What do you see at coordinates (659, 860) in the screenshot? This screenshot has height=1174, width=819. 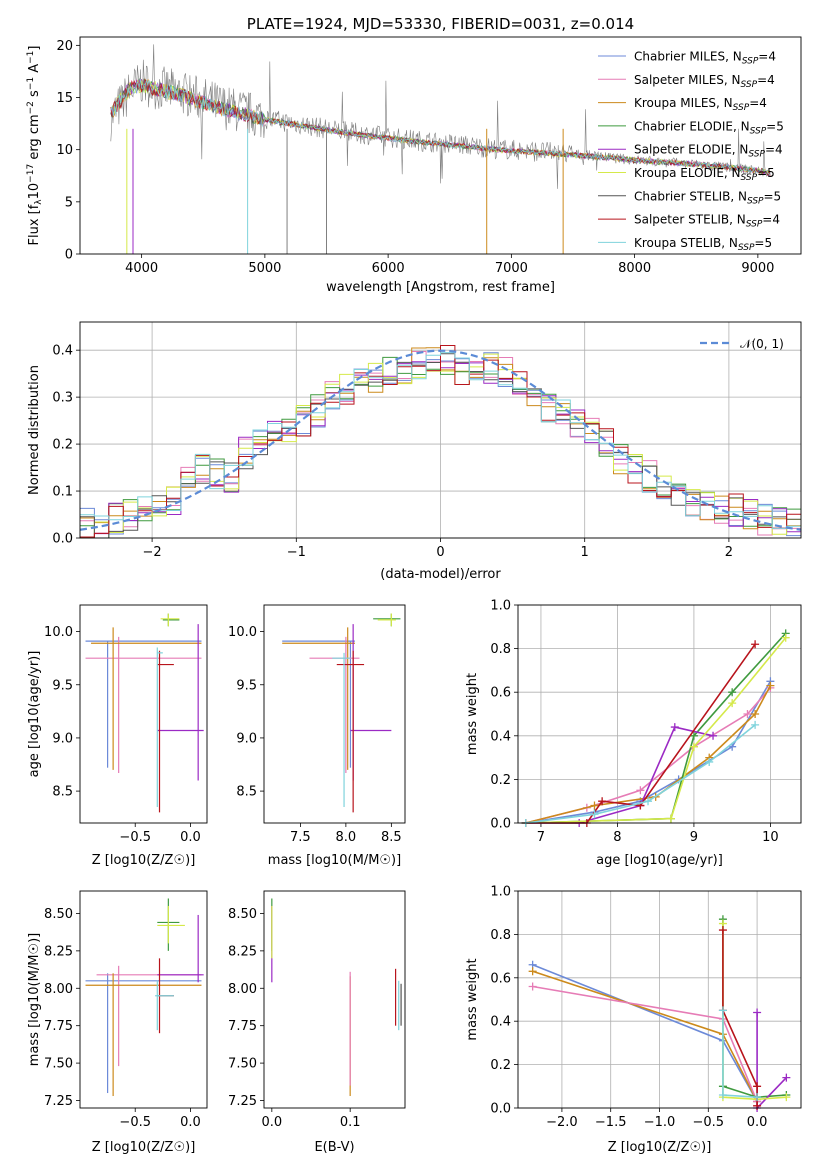 I see `x-axis-label: age [log10(age/yr)]` at bounding box center [659, 860].